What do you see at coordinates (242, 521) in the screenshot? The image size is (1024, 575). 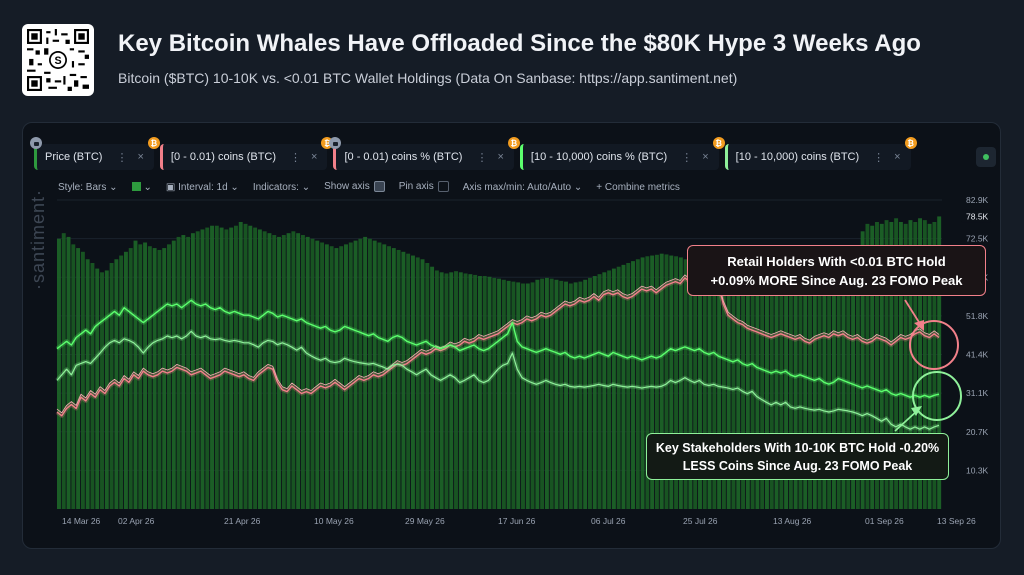 I see `x-tick-label: 21 Apr 26` at bounding box center [242, 521].